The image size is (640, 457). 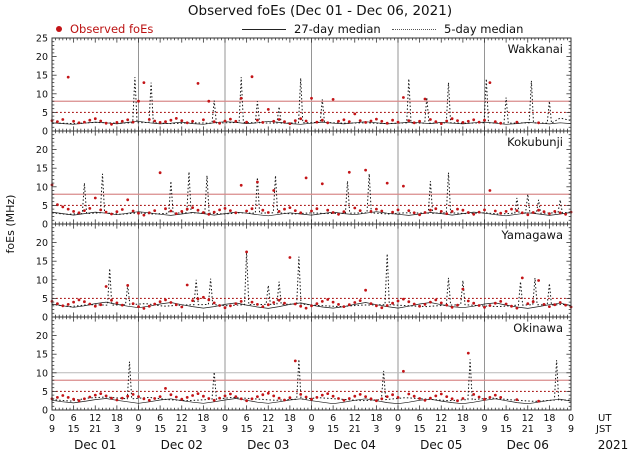 What do you see at coordinates (311, 418) in the screenshot?
I see `ut-tick-label: 0` at bounding box center [311, 418].